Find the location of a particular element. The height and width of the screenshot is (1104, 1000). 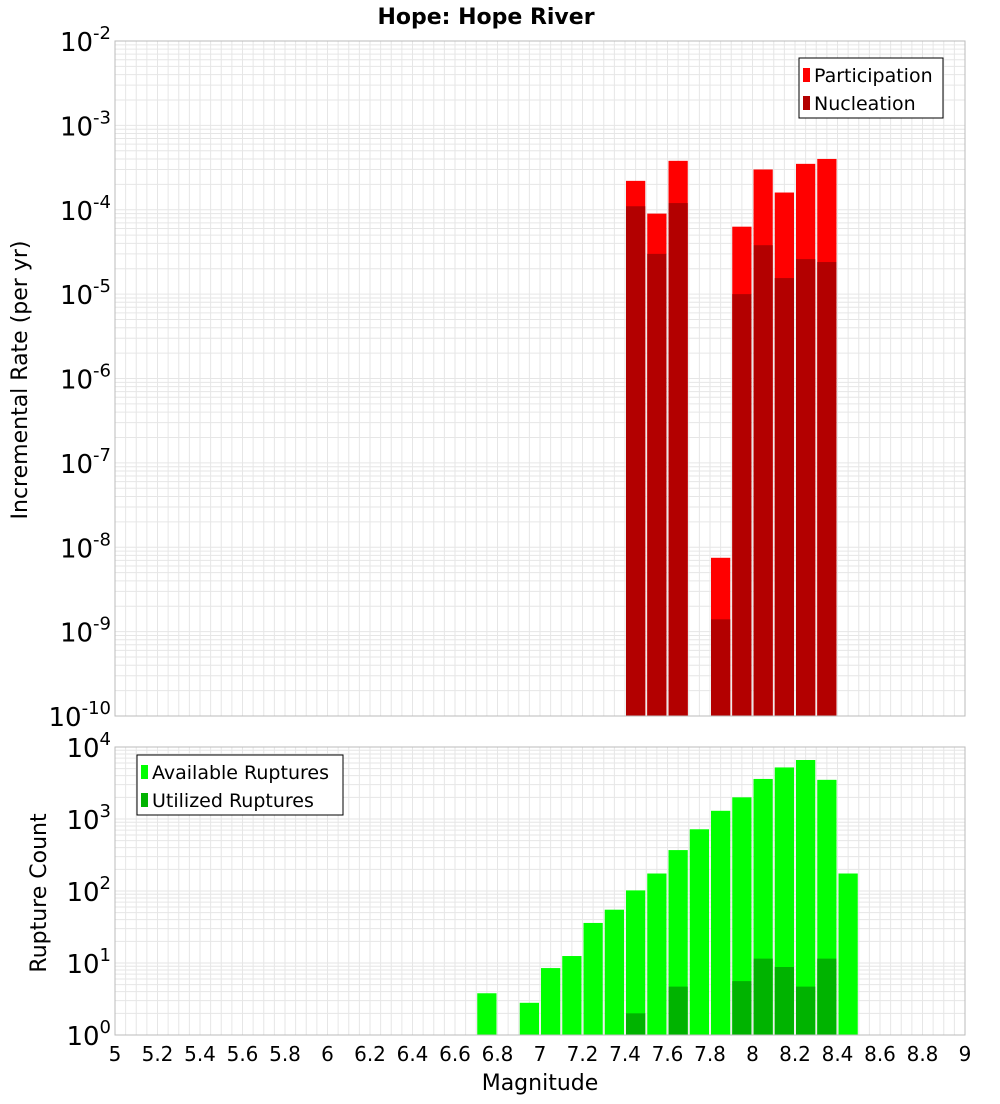

legend: Available Ruptures Utilized Ruptures is located at coordinates (240, 785).